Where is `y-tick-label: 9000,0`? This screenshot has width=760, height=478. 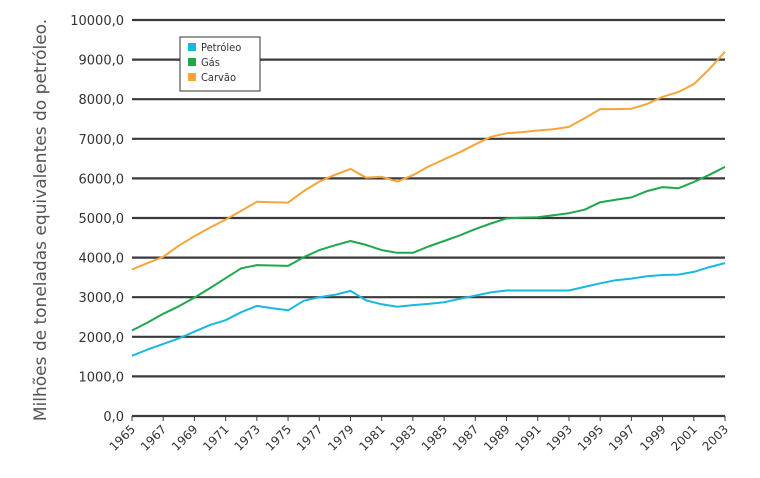
y-tick-label: 9000,0 is located at coordinates (102, 61).